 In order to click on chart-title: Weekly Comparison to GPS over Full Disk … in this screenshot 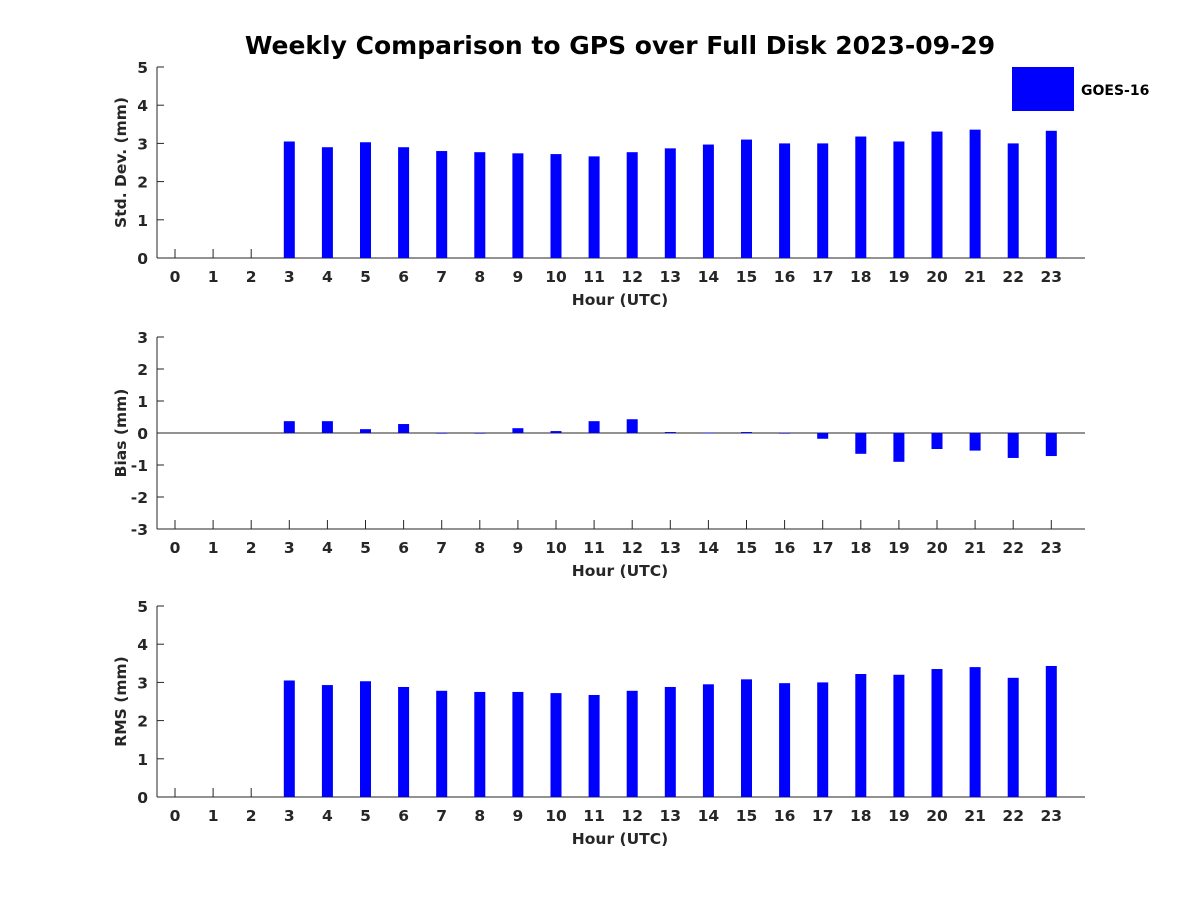, I will do `click(620, 45)`.